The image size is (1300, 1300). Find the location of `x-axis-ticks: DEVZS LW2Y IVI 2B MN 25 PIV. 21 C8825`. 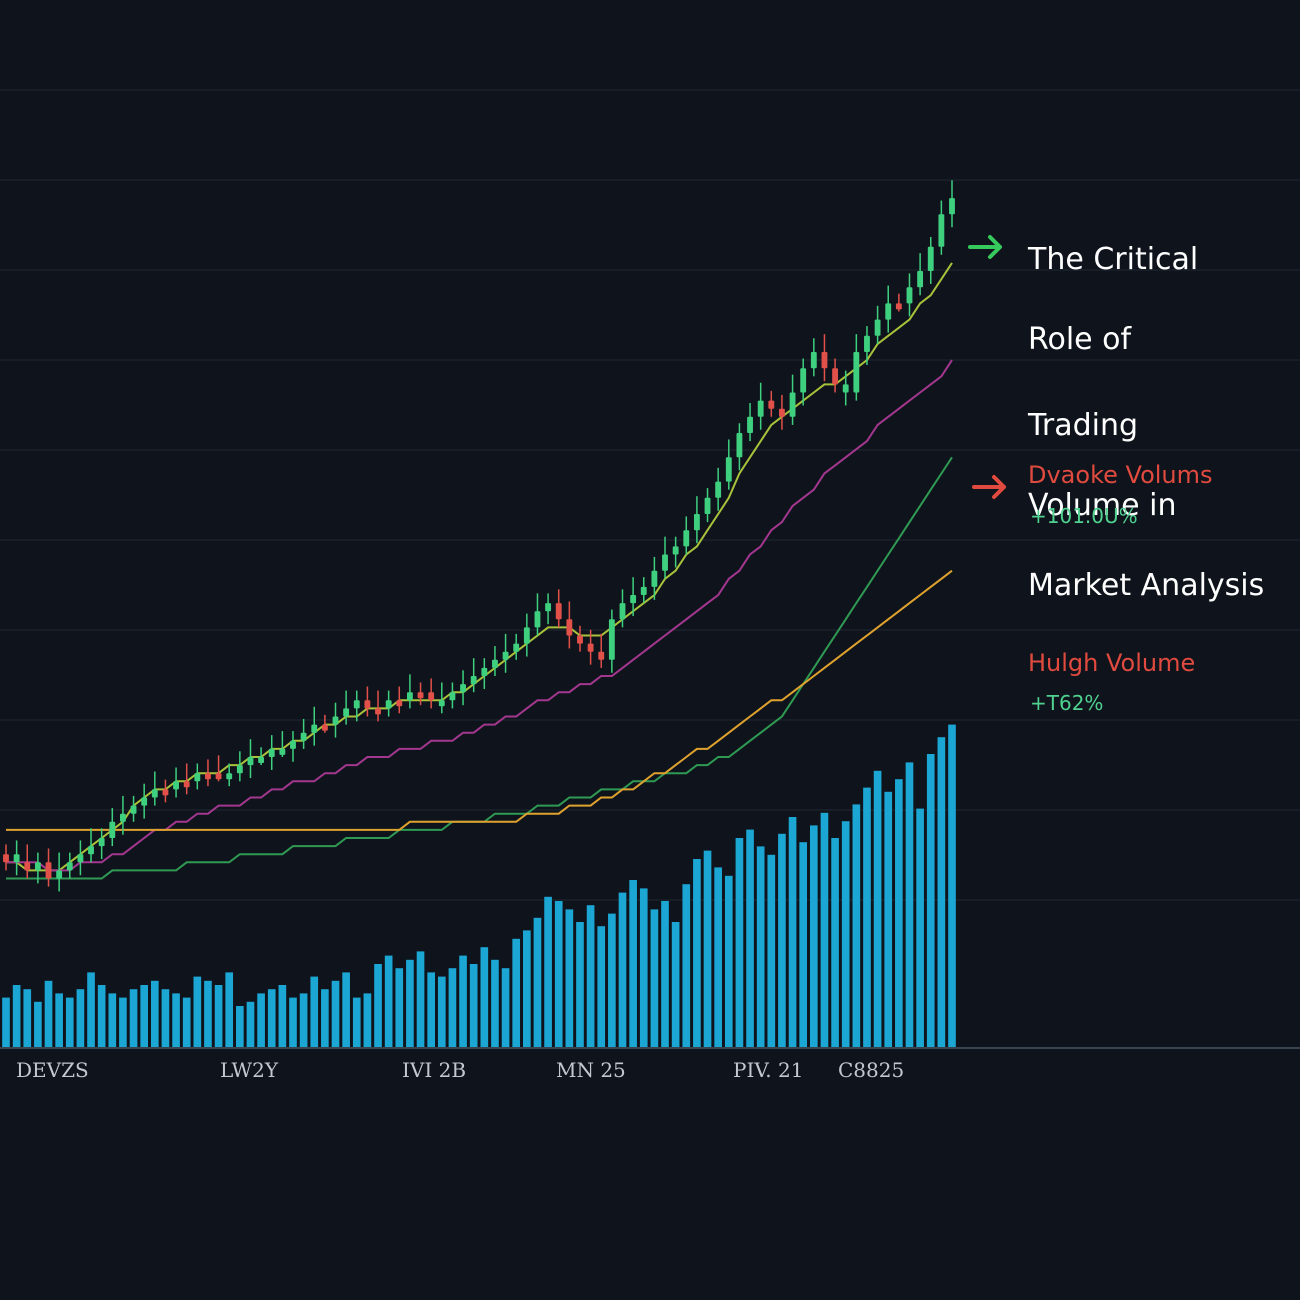

x-axis-ticks: DEVZS LW2Y IVI 2B MN 25 PIV. 21 C8825 is located at coordinates (460, 1070).